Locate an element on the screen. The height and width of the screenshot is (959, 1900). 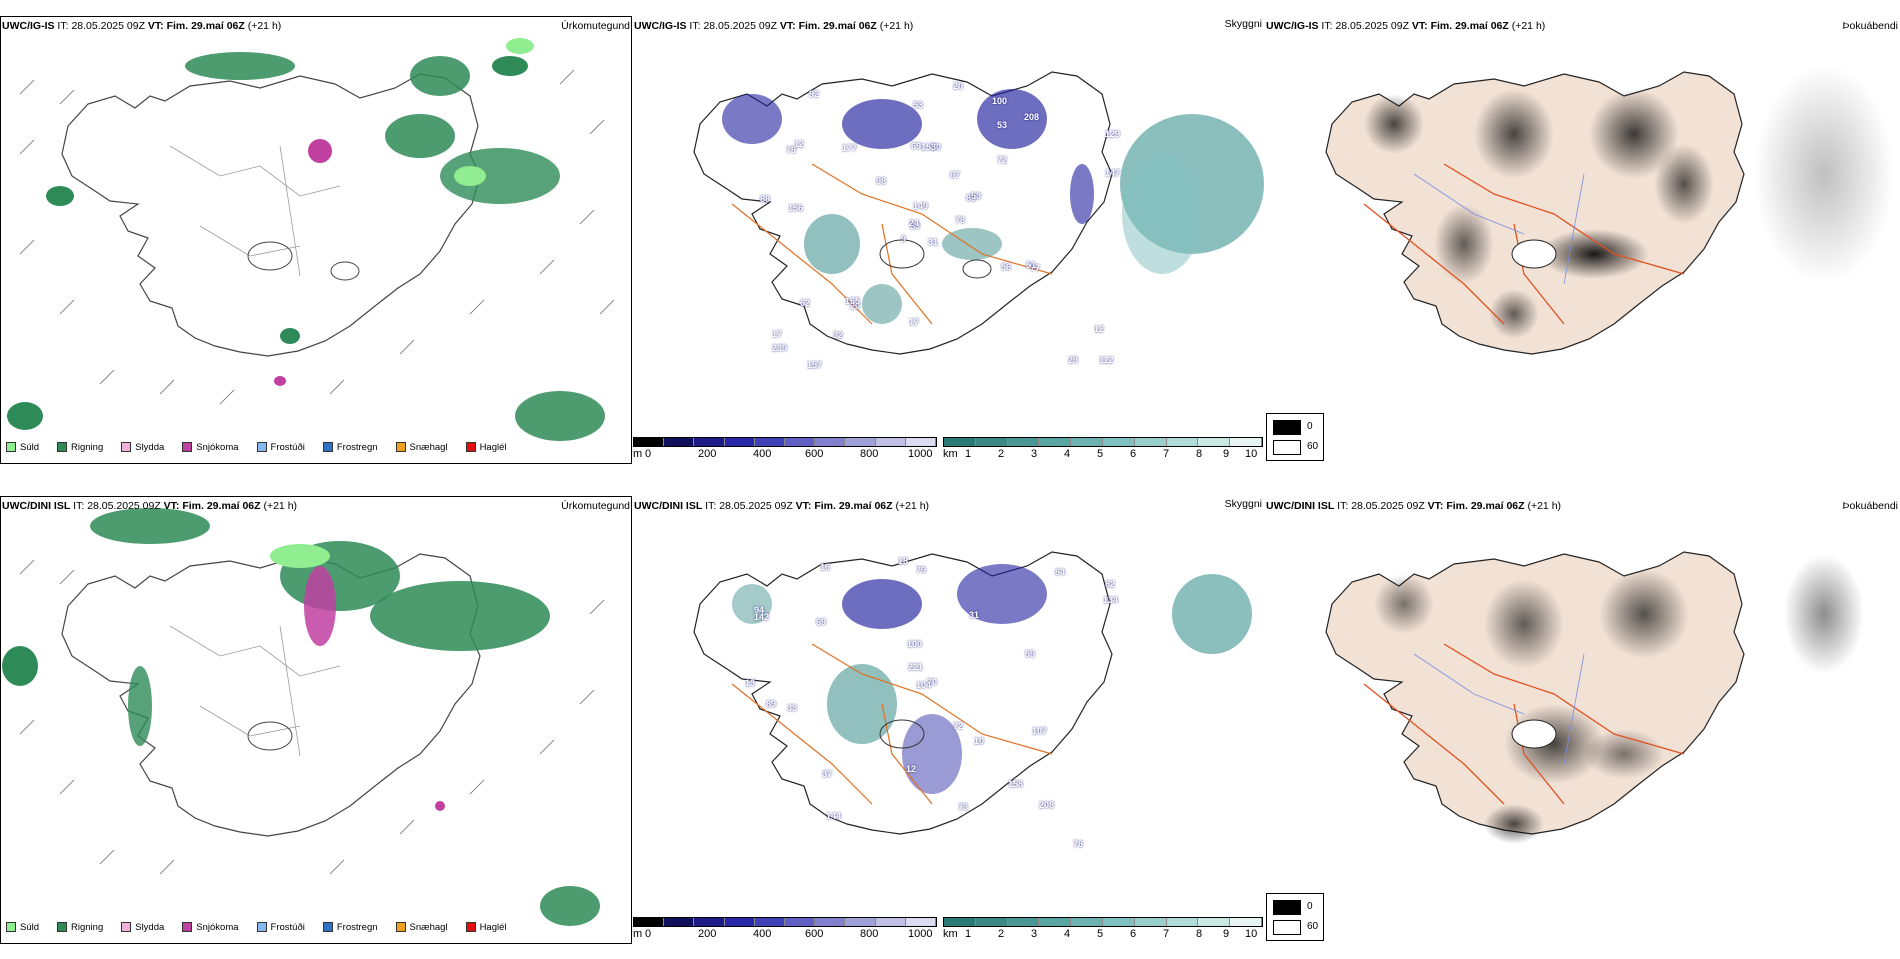
cloud-base-unit: m is located at coordinates (638, 934).